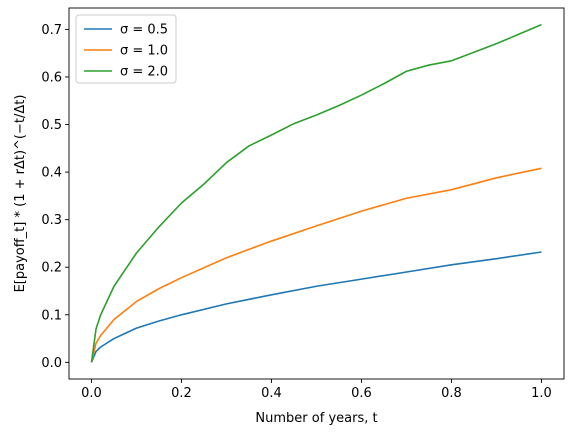 This screenshot has width=575, height=436. What do you see at coordinates (51, 363) in the screenshot?
I see `y-tick-label: 0.0` at bounding box center [51, 363].